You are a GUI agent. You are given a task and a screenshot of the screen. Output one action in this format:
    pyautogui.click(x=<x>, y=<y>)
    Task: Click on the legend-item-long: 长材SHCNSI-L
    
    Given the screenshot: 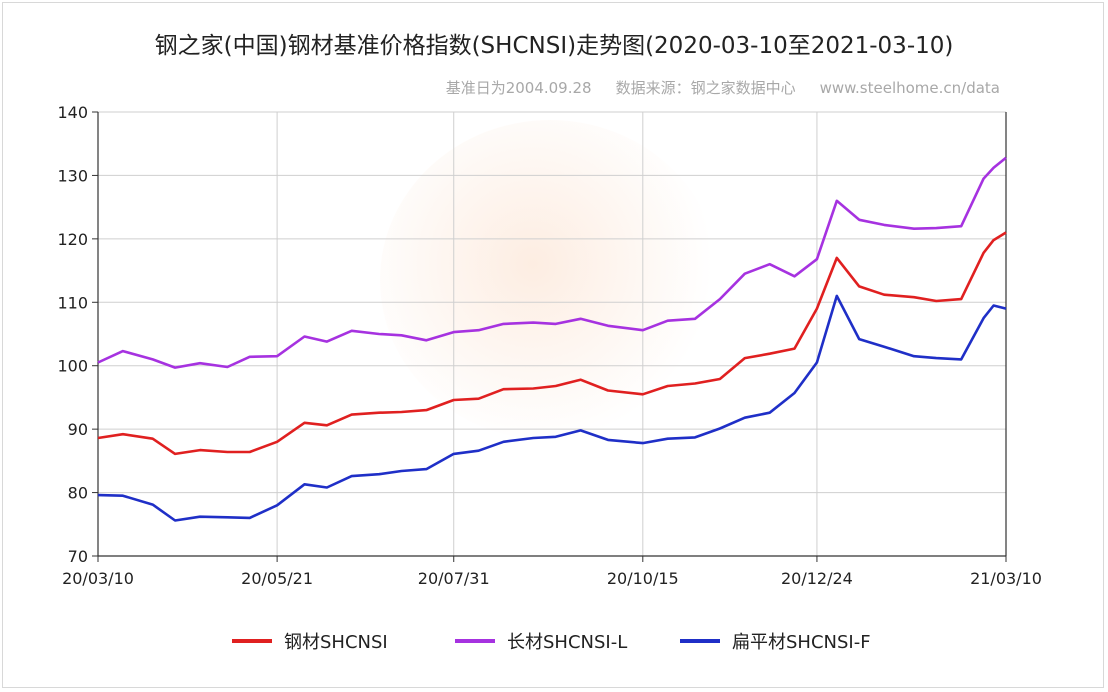 What is the action you would take?
    pyautogui.click(x=541, y=641)
    